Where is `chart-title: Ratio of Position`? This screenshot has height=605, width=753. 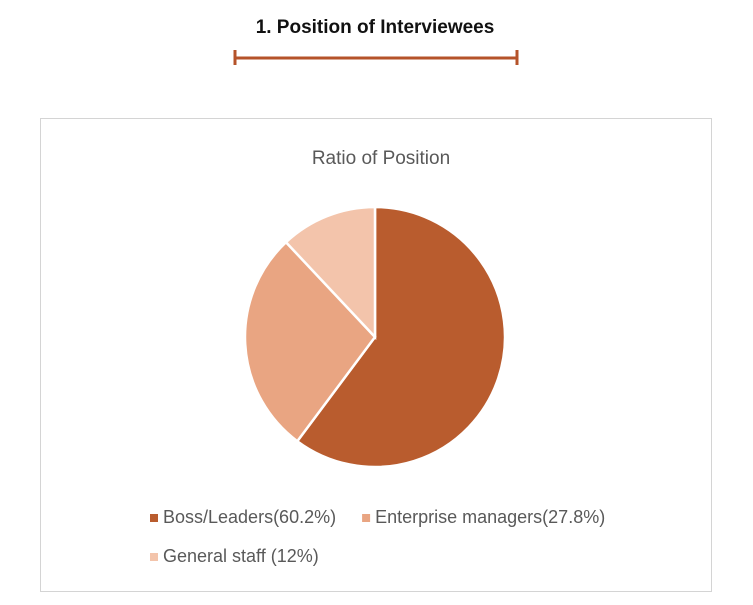 chart-title: Ratio of Position is located at coordinates (381, 158).